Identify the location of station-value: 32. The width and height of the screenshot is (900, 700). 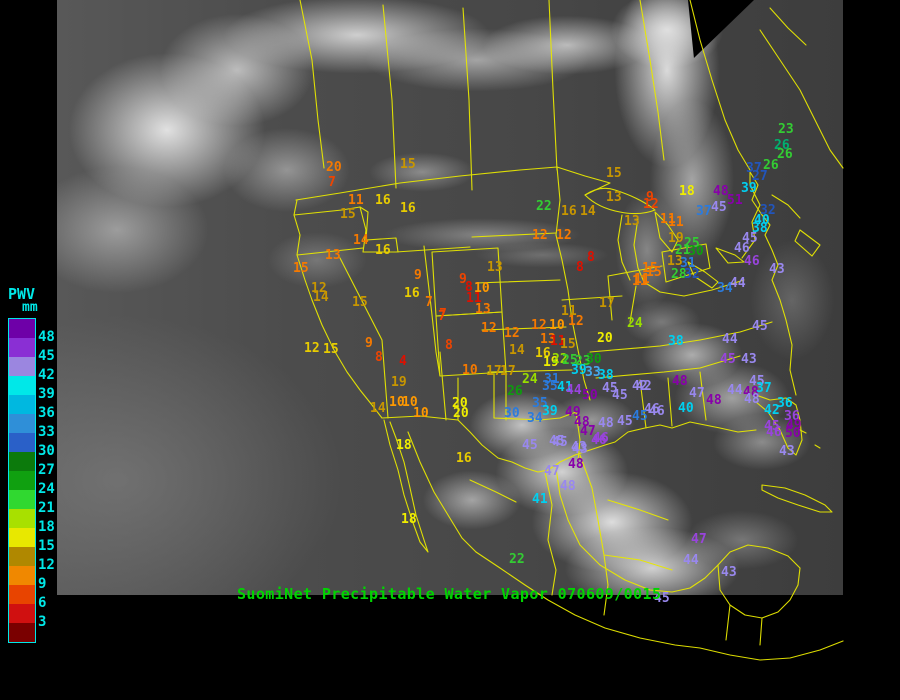
(768, 210).